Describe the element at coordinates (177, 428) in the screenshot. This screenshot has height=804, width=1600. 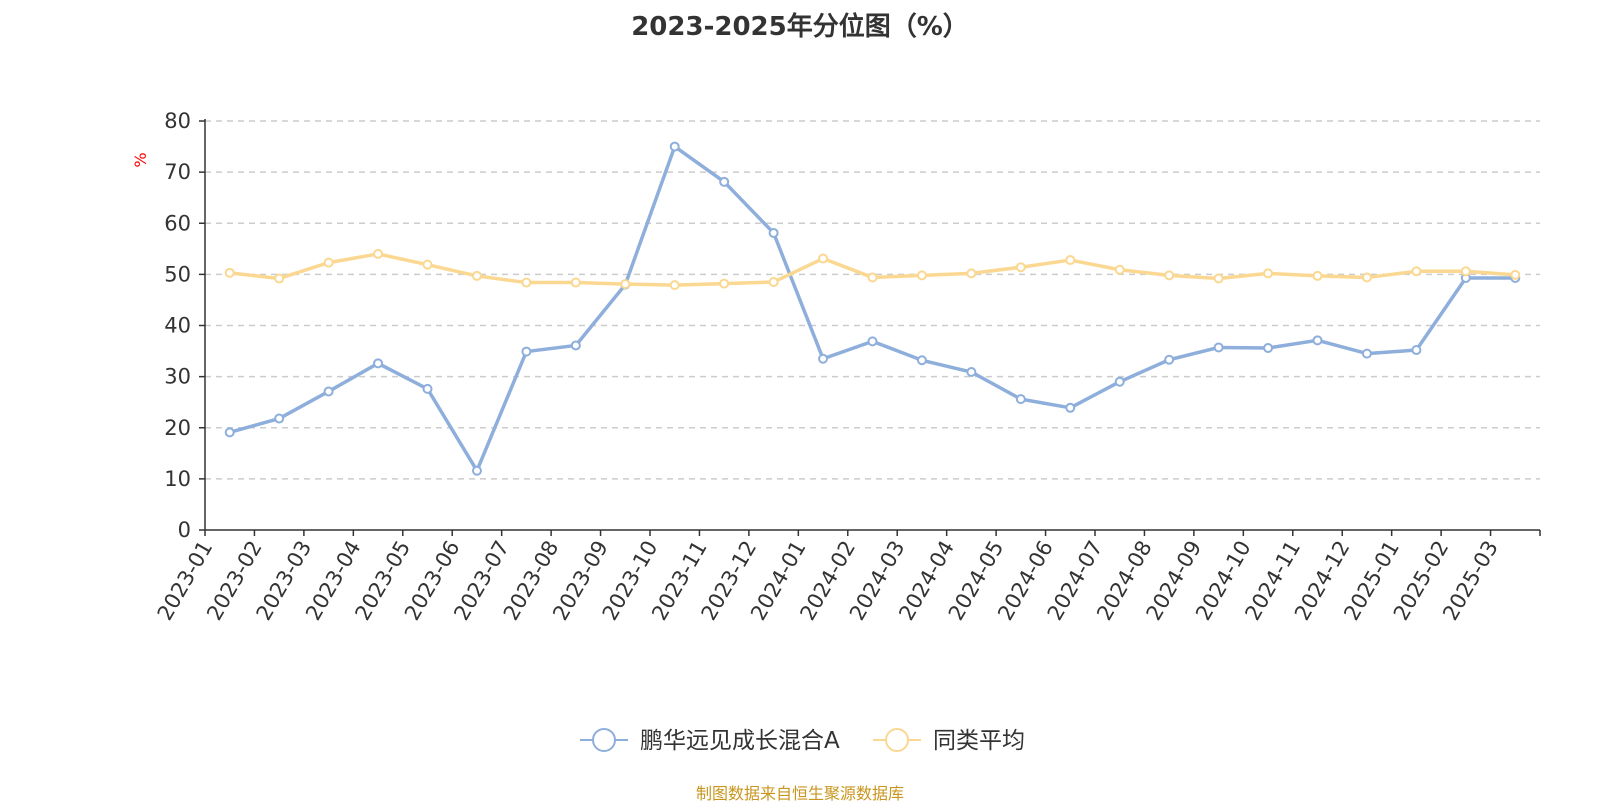
I see `y-tick-label: 20` at that location.